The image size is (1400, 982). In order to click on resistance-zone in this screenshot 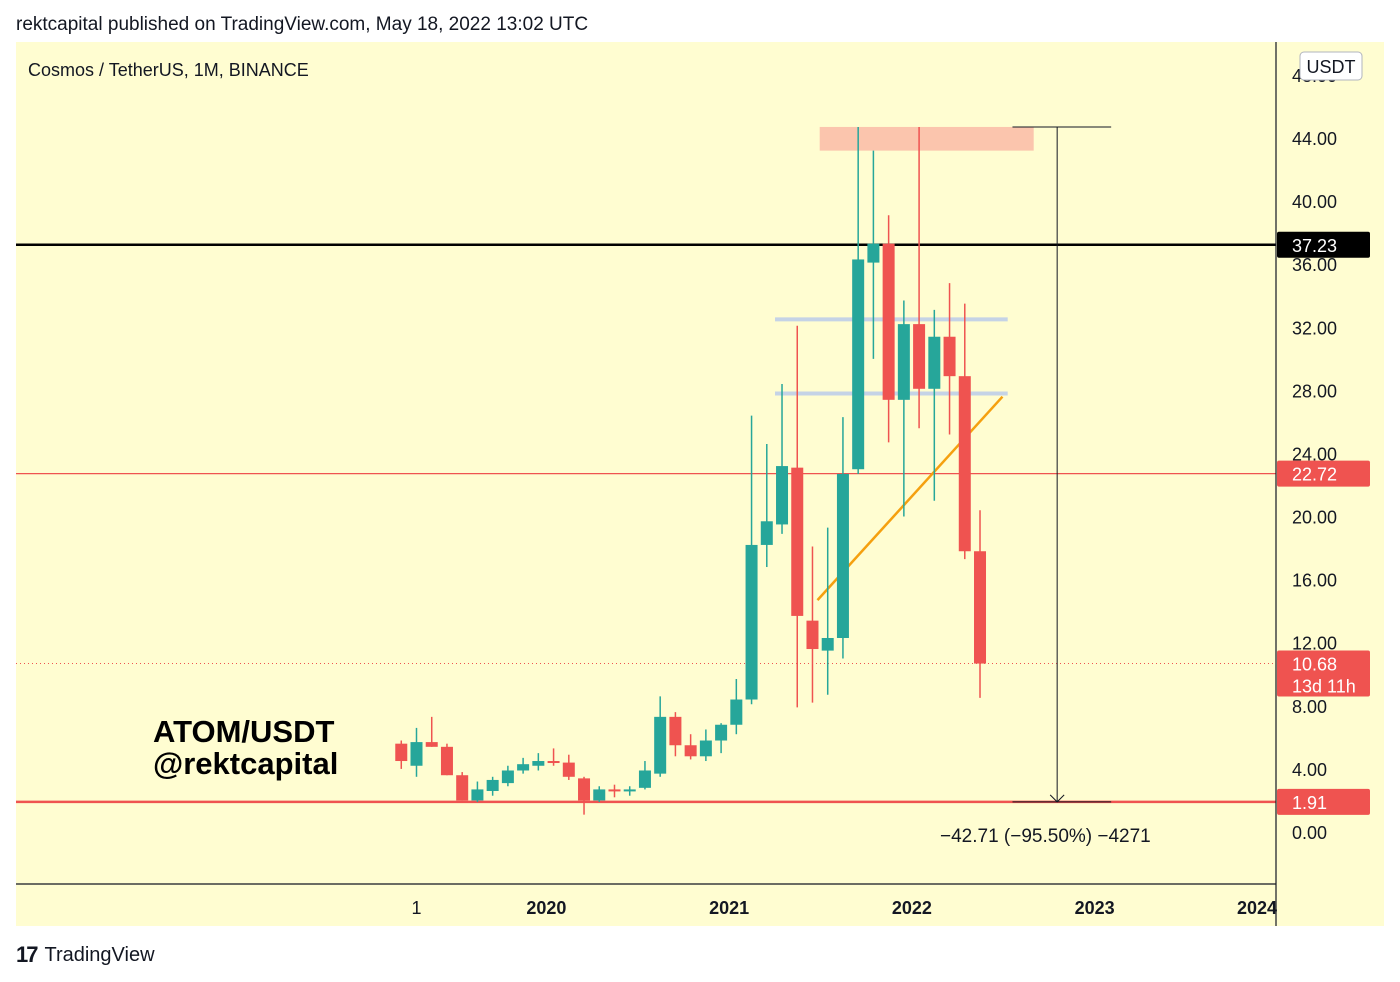, I will do `click(926, 138)`.